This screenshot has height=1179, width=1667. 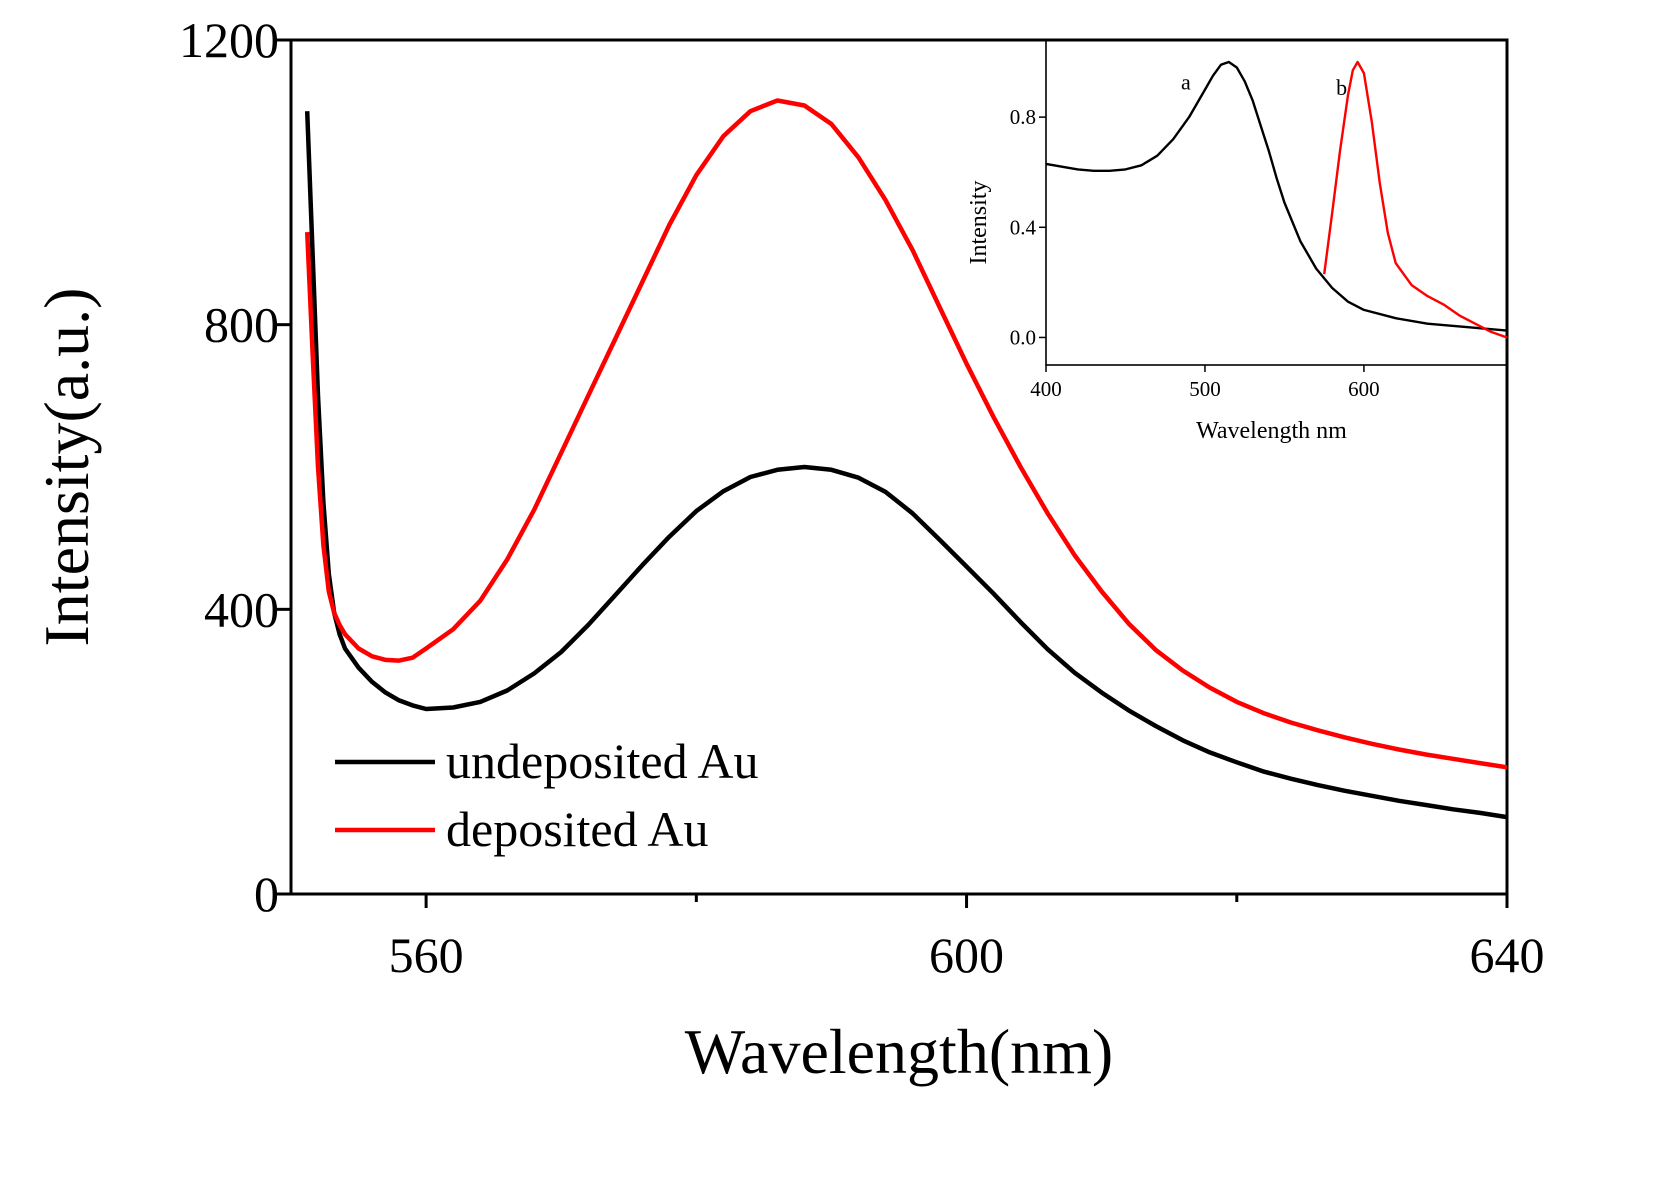 I want to click on inset-x-axis-label: Wavelength nm, so click(x=1271, y=431).